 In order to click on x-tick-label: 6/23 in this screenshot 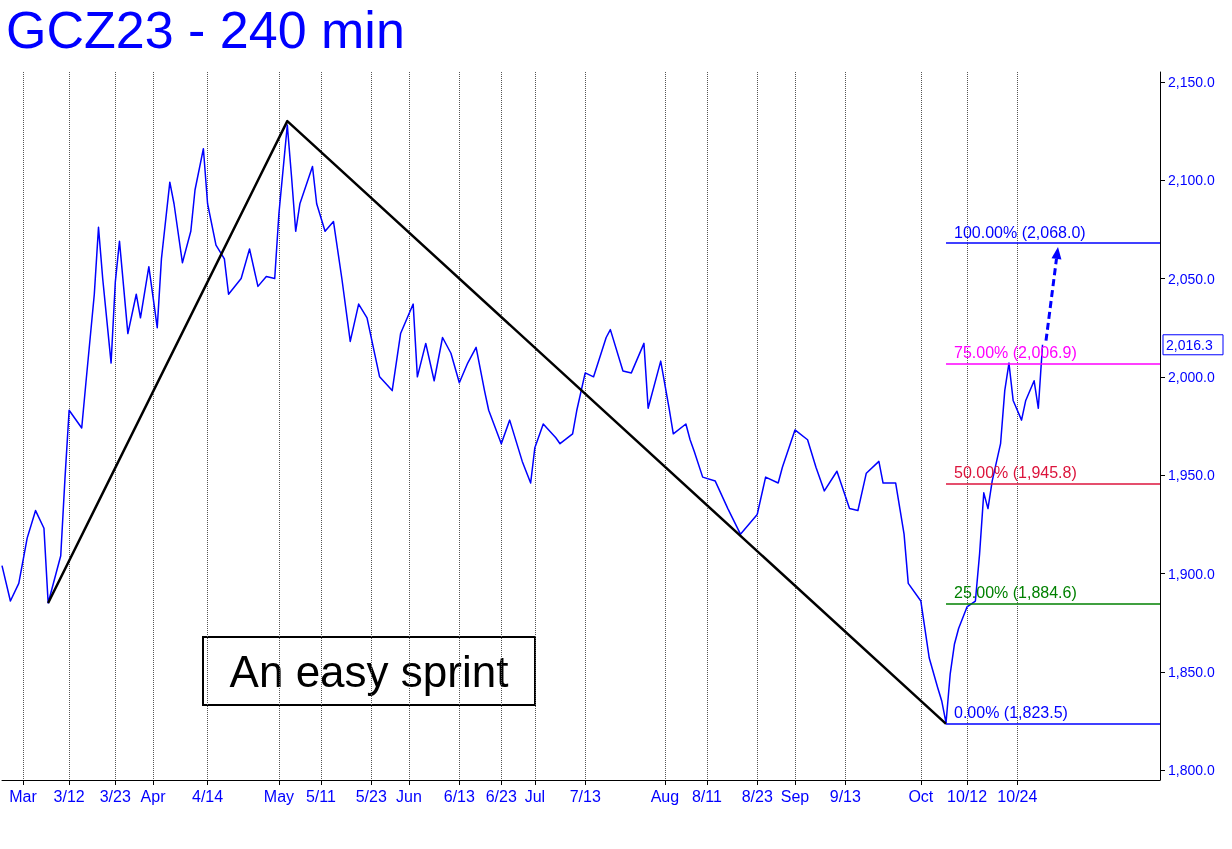, I will do `click(501, 796)`.